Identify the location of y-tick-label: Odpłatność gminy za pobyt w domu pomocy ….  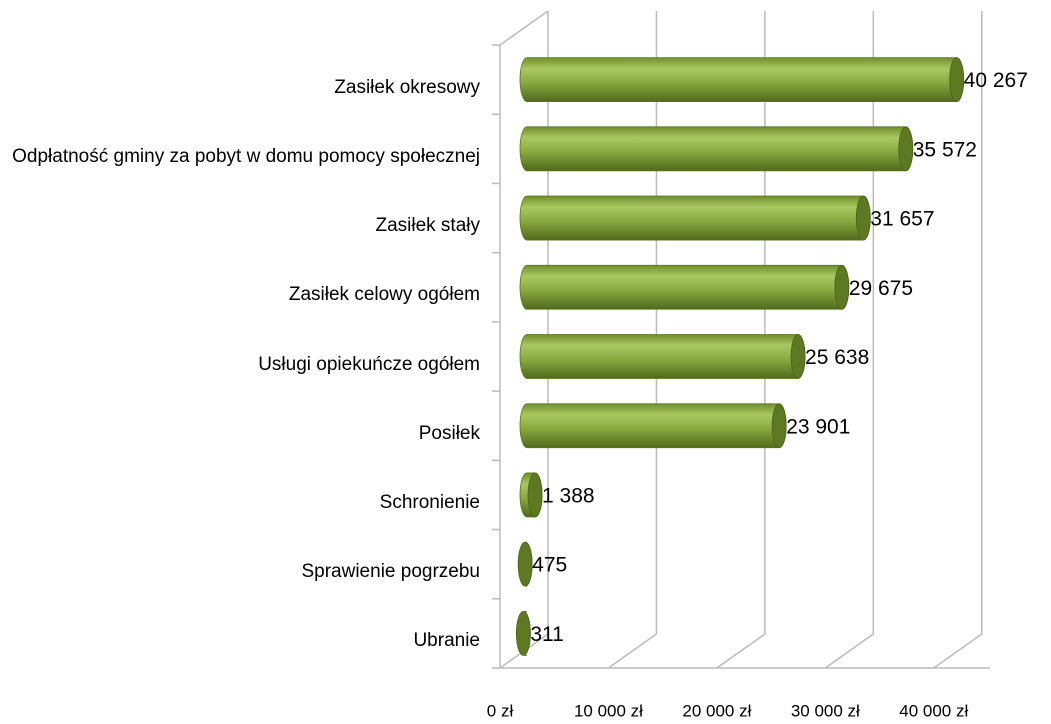
(246, 156).